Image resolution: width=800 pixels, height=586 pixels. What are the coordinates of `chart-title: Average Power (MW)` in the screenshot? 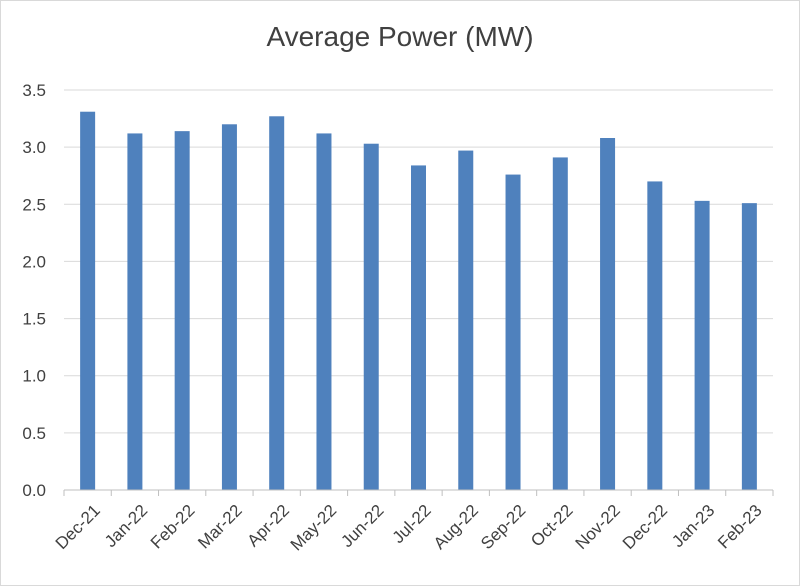 It's located at (400, 36).